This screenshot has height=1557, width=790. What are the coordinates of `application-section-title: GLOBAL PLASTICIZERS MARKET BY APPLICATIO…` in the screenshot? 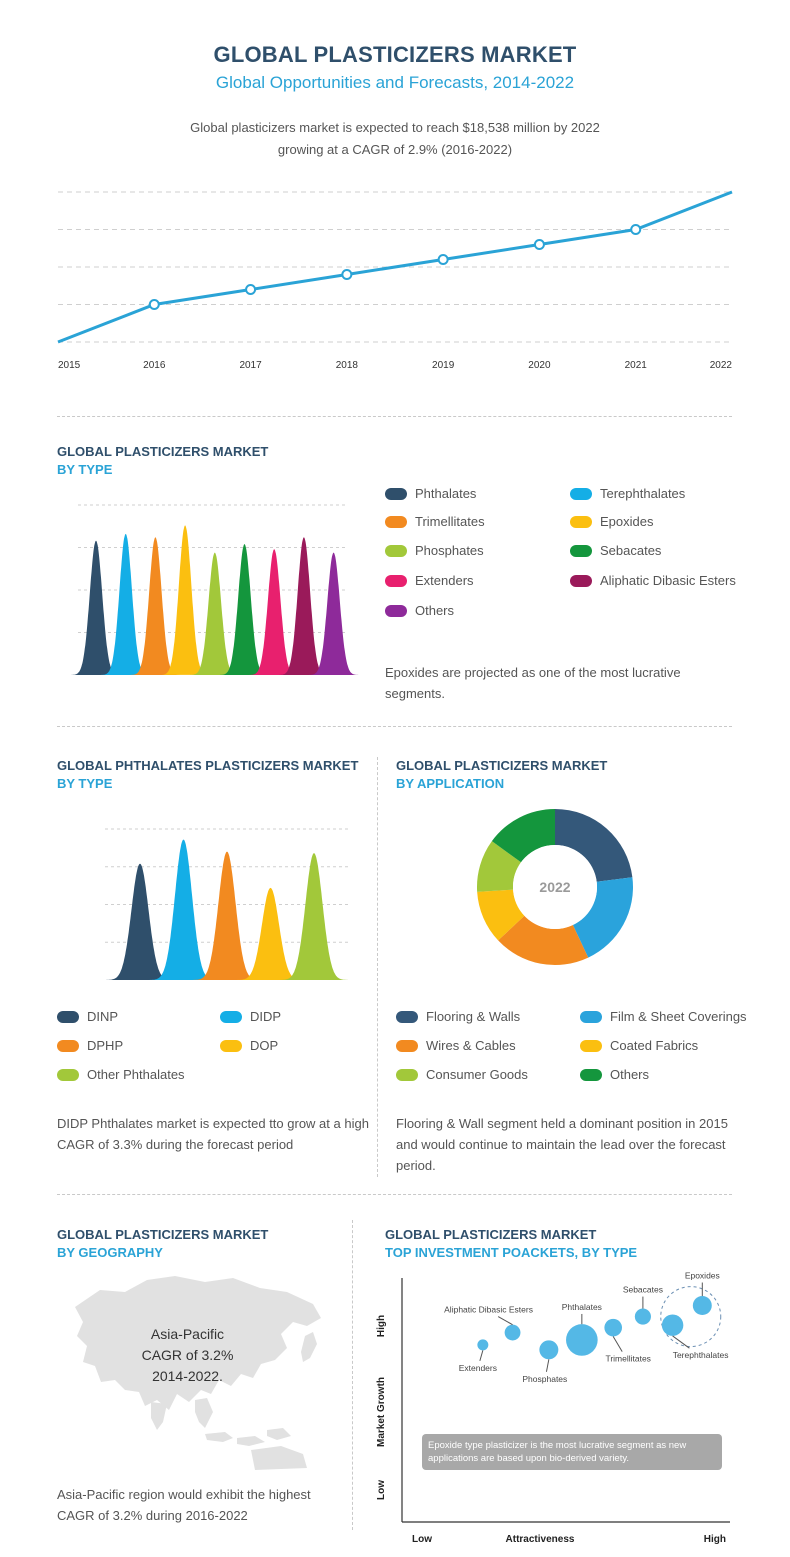 It's located at (546, 775).